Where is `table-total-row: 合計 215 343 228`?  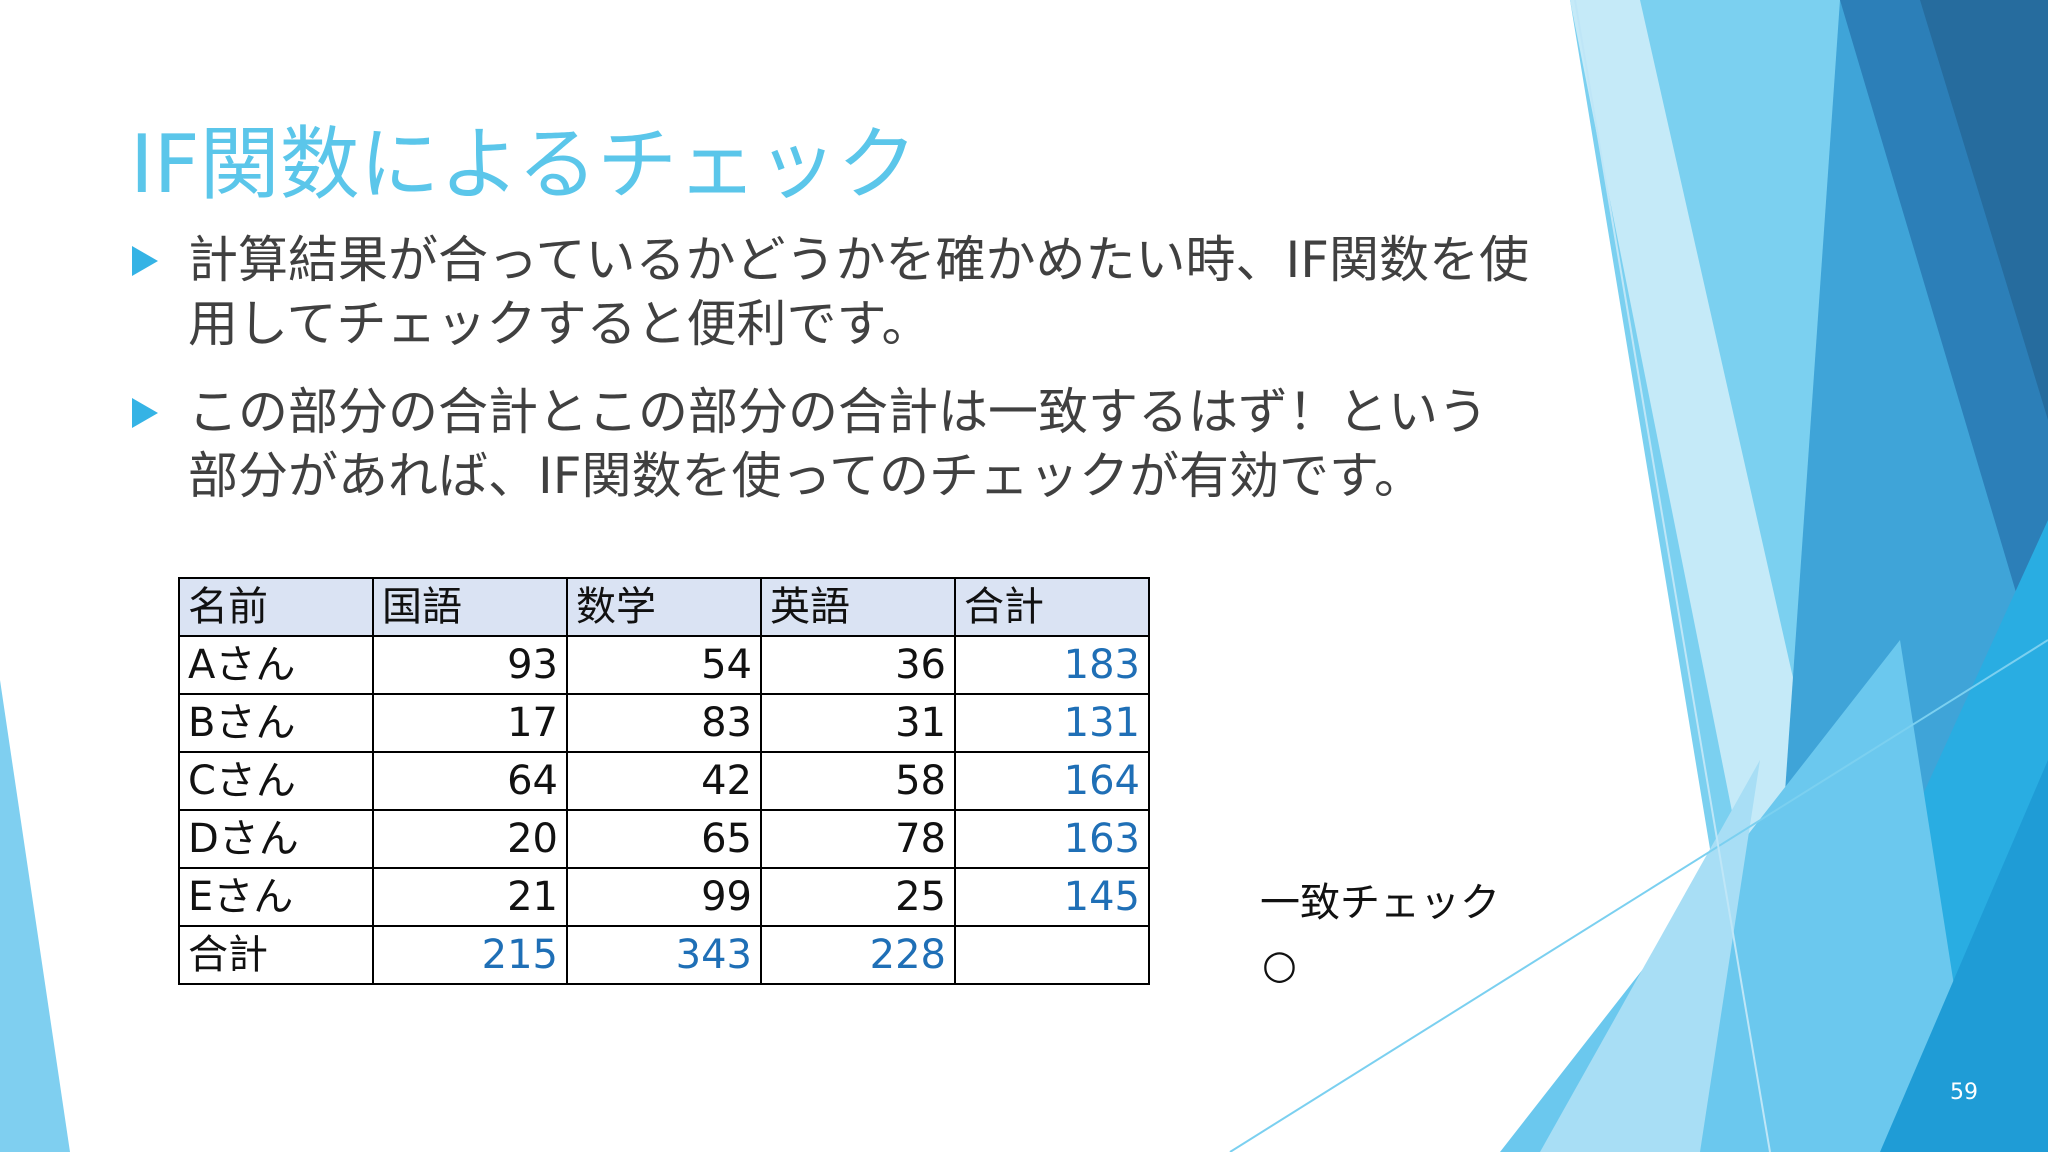
table-total-row: 合計 215 343 228 is located at coordinates (664, 955).